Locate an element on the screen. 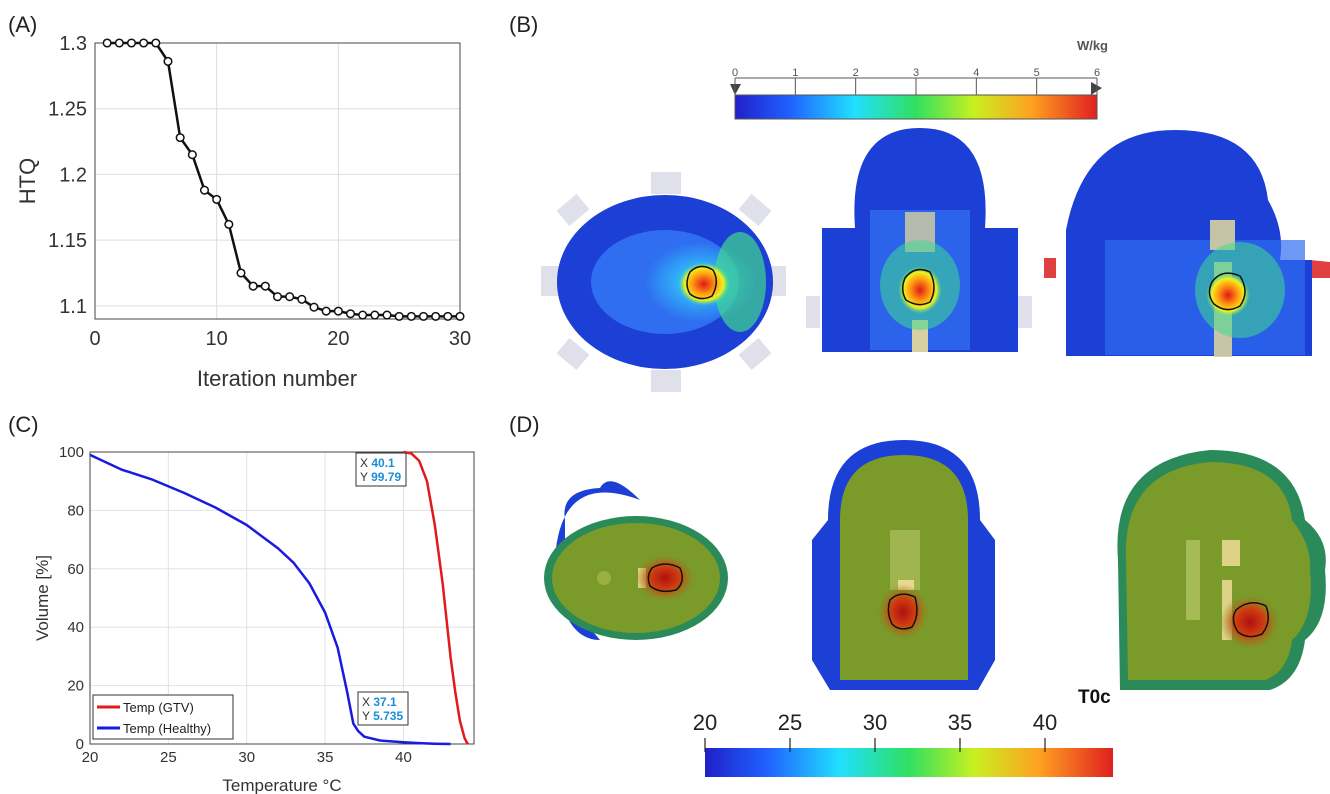 The width and height of the screenshot is (1330, 794). colorbar-tick-label: 2 is located at coordinates (856, 73).